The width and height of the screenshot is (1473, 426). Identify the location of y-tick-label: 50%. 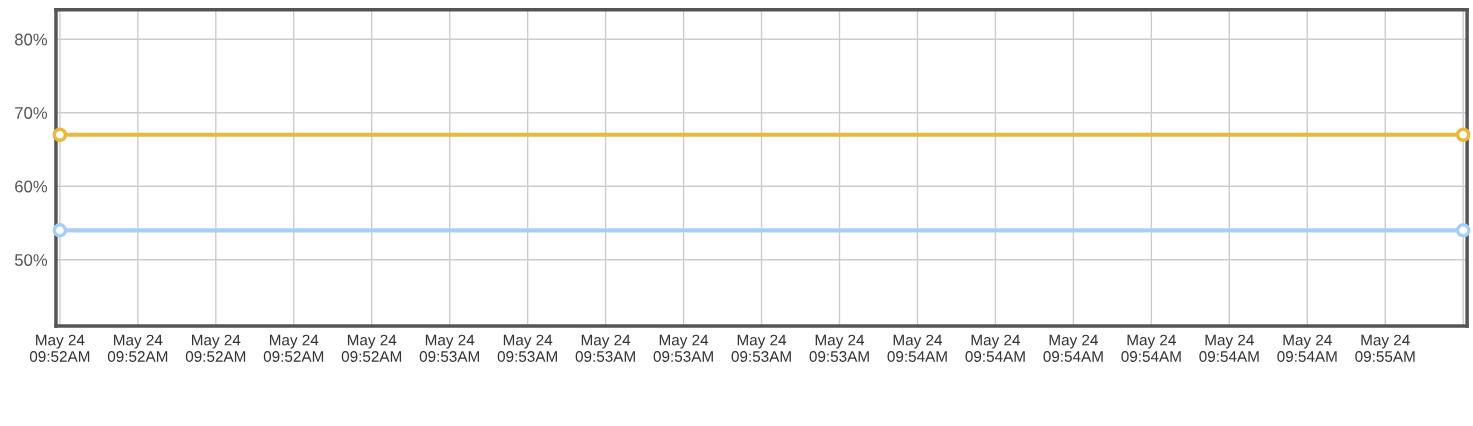
(31, 260).